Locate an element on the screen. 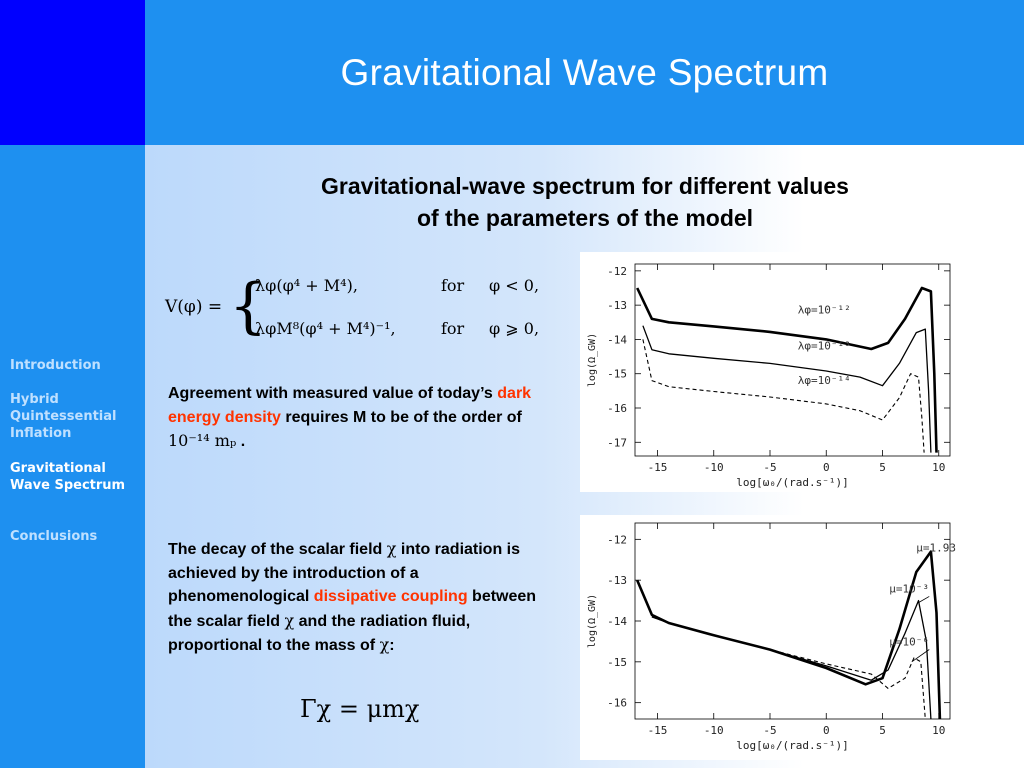  slide-title: Gravitational Wave Spectrum is located at coordinates (584, 72).